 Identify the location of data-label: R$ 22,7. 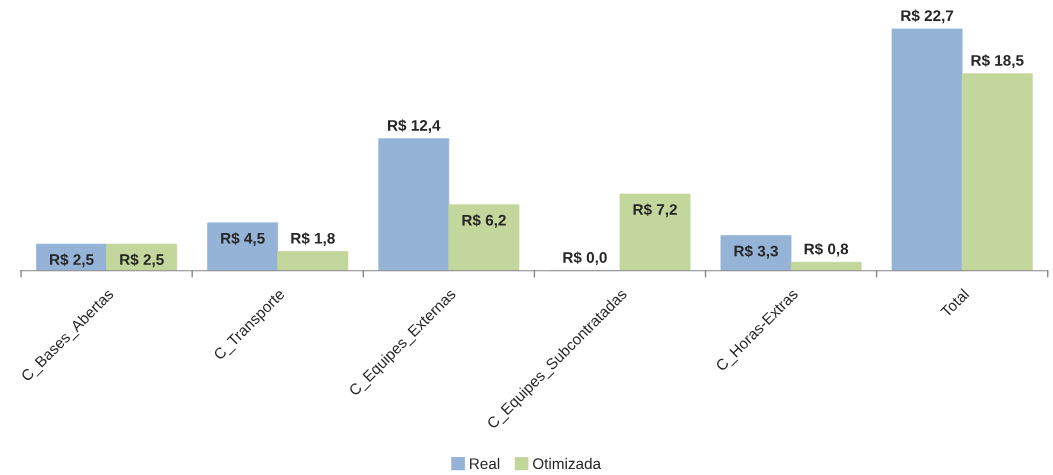
(927, 16).